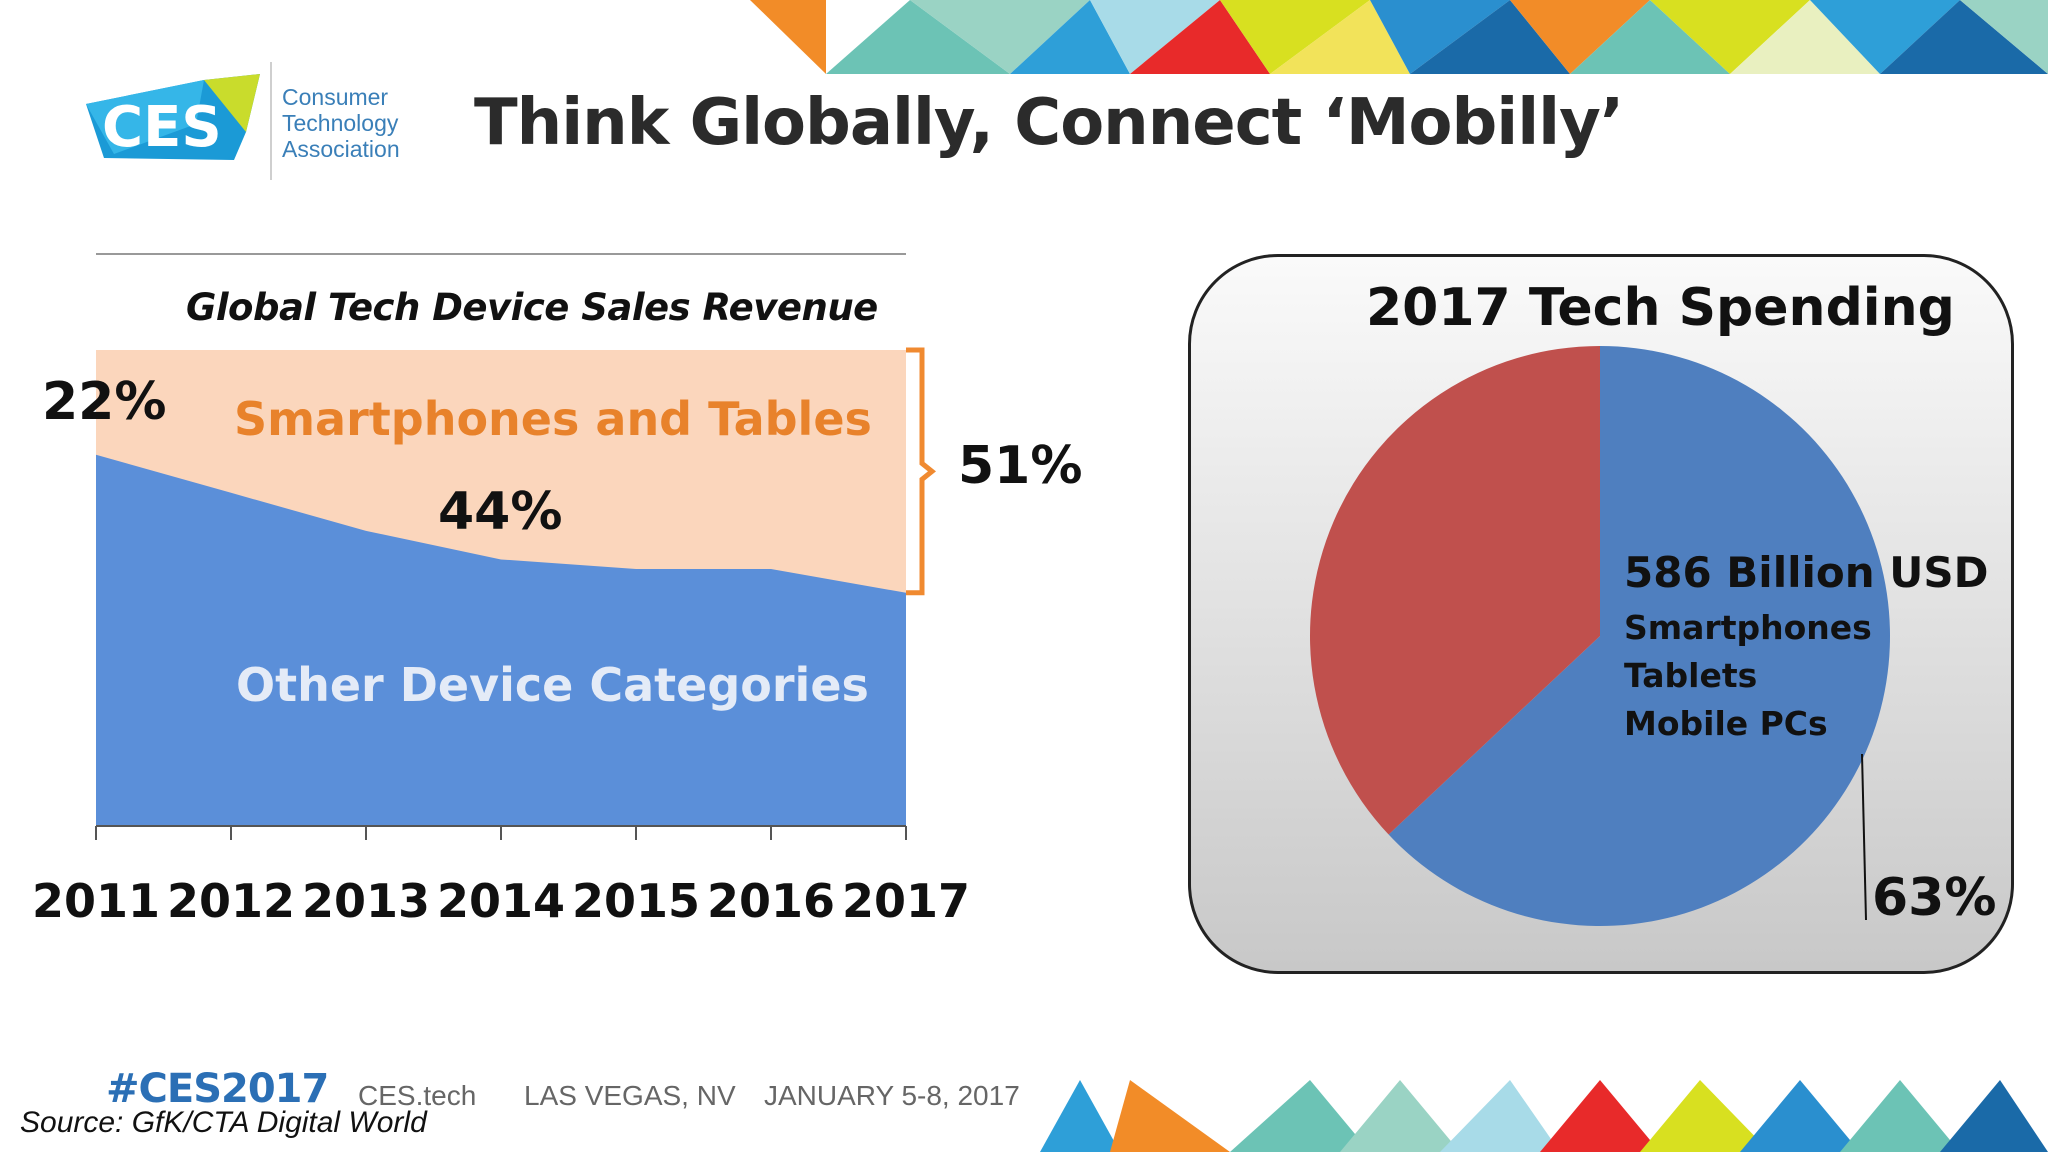 This screenshot has height=1152, width=2048. What do you see at coordinates (417, 1095) in the screenshot?
I see `footer-site: CES.tech` at bounding box center [417, 1095].